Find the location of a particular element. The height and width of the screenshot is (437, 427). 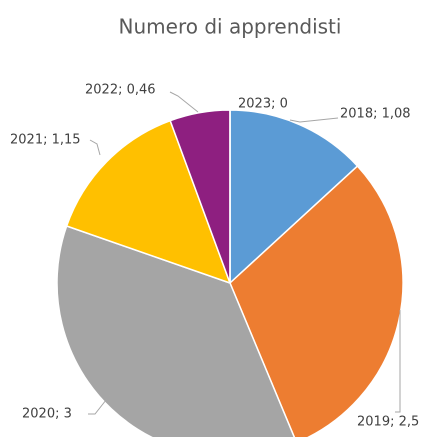

data-label: 2022; 0,46 is located at coordinates (120, 90).